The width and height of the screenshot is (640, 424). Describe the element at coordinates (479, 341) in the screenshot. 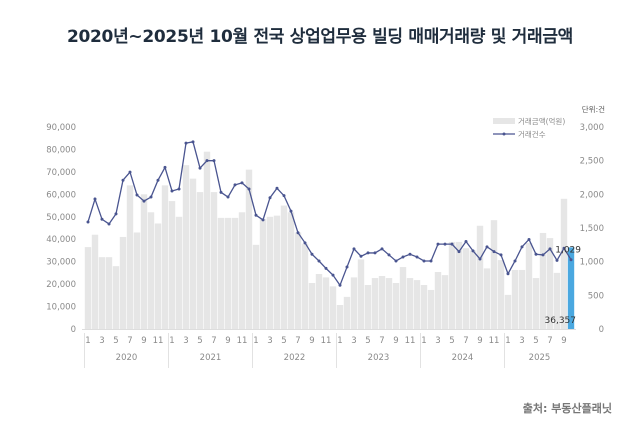

I see `month-tick: 9` at that location.